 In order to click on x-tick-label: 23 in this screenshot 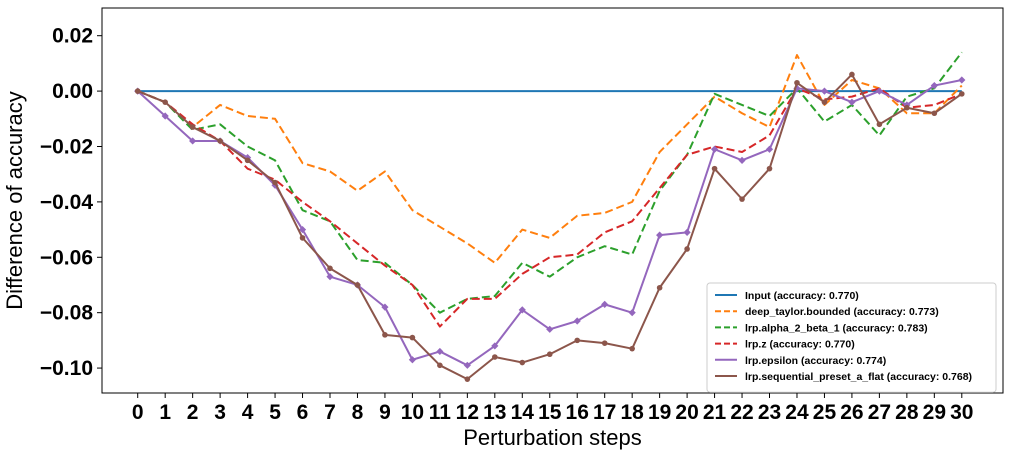, I will do `click(769, 412)`.